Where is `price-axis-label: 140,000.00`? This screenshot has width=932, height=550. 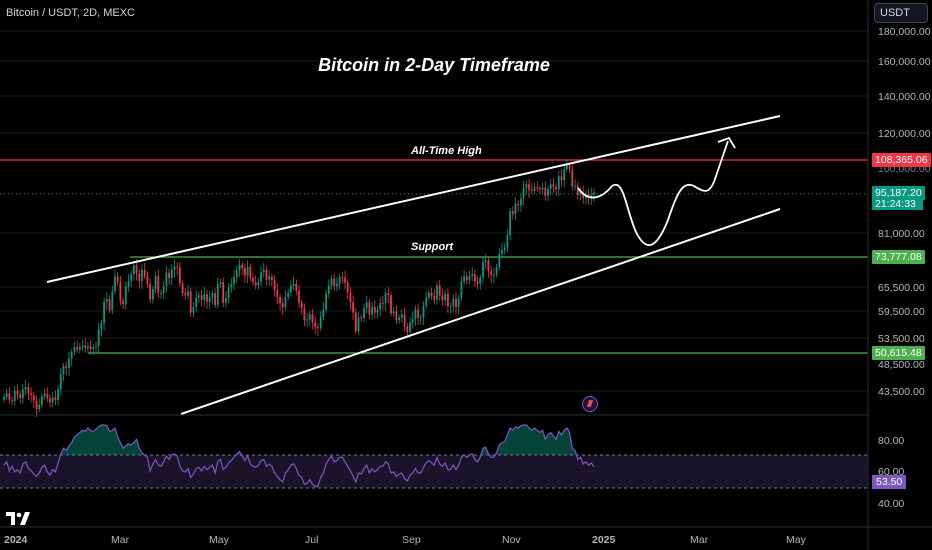
price-axis-label: 140,000.00 is located at coordinates (904, 97).